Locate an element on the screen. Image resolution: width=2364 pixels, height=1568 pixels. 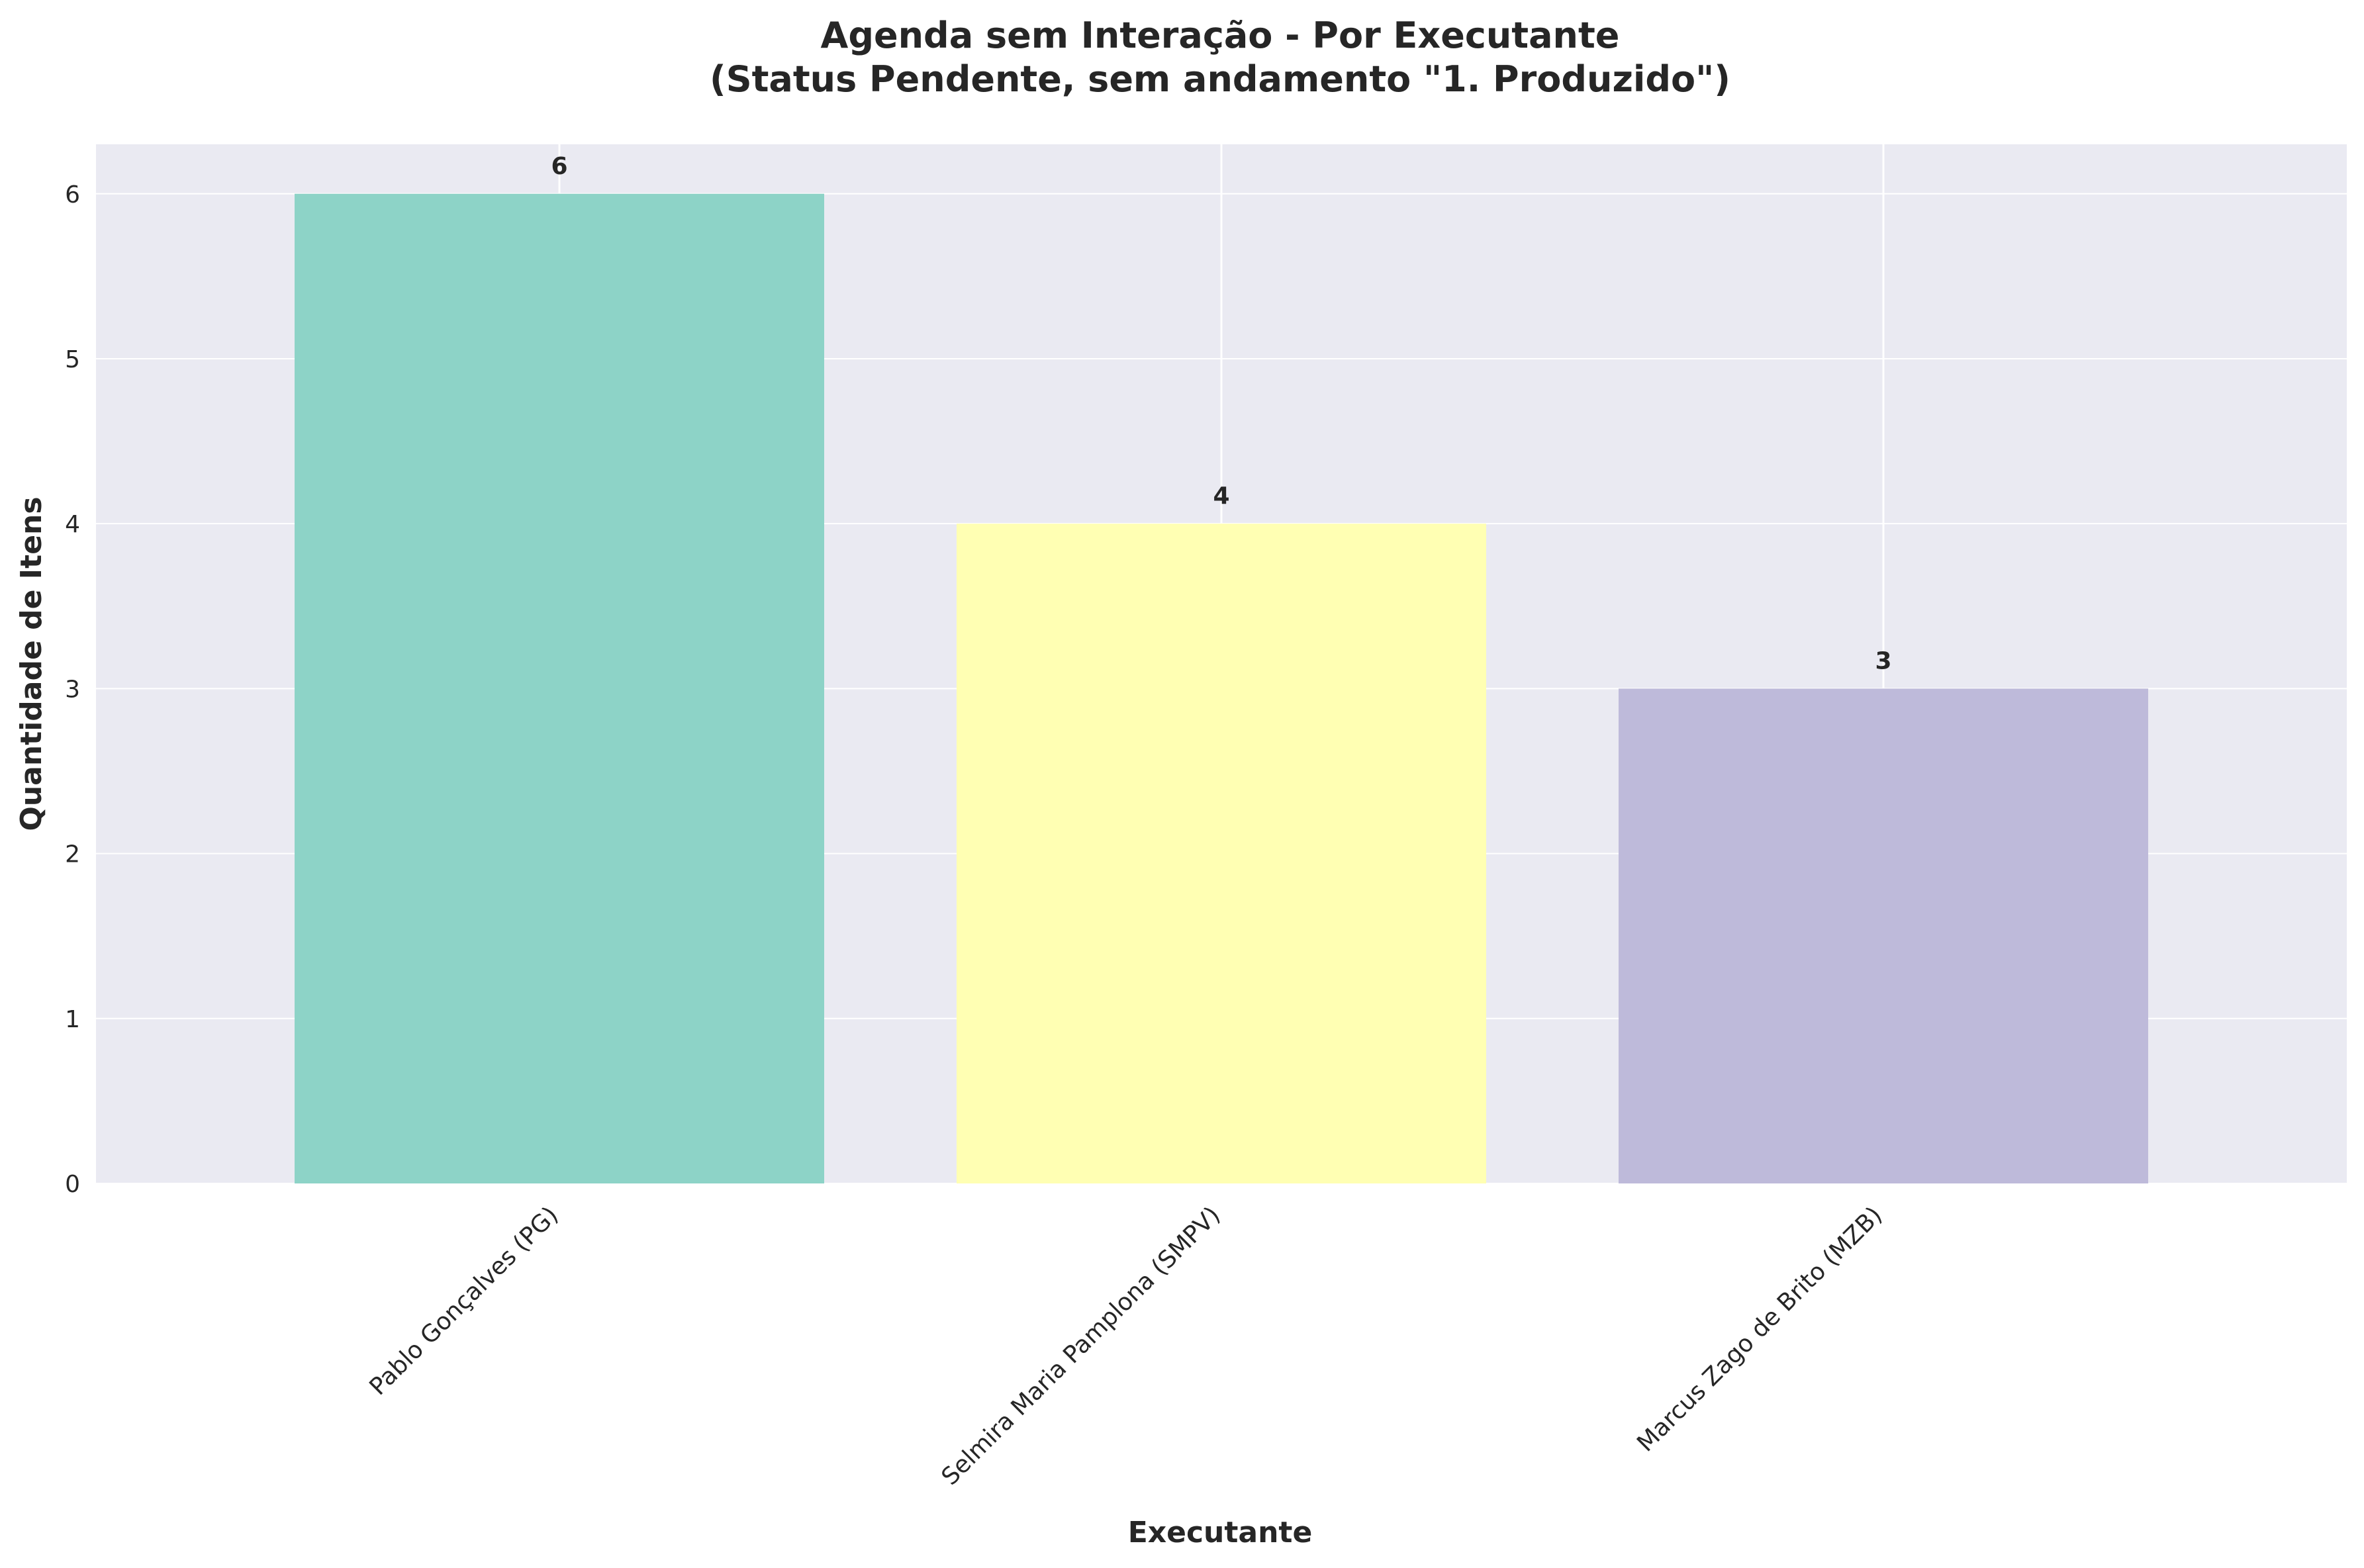
y-tick-label: 3 is located at coordinates (72, 689).